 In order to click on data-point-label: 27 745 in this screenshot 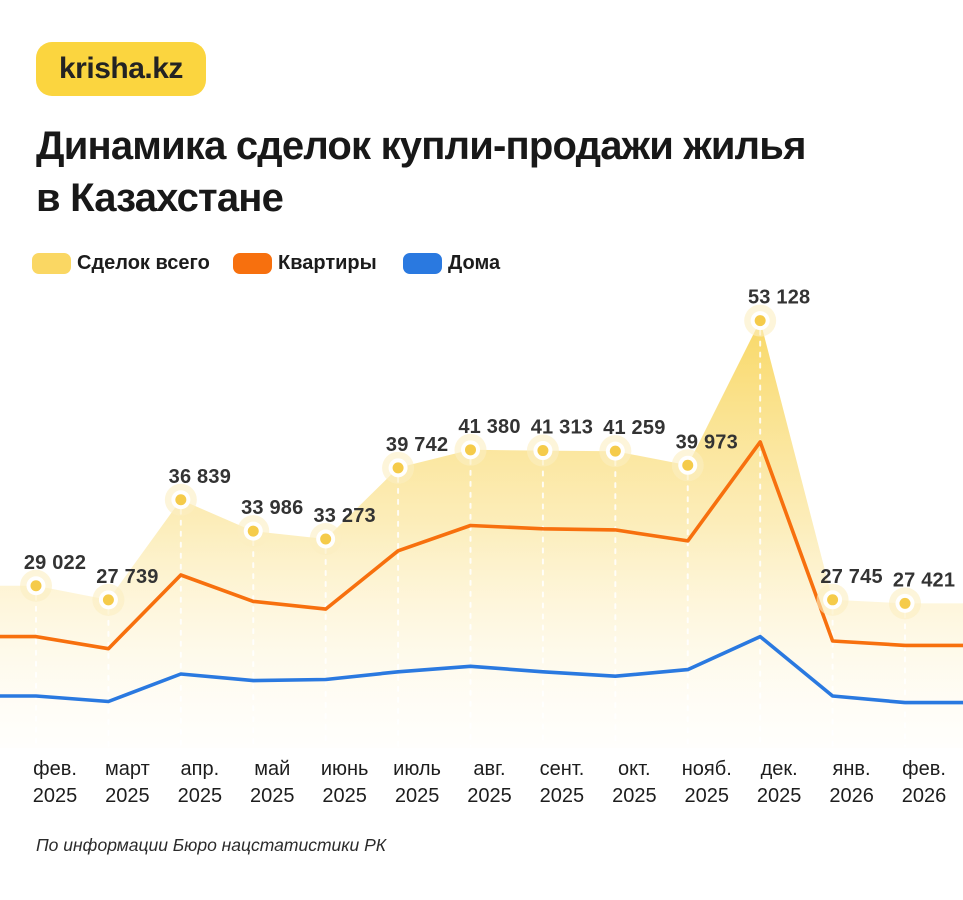, I will do `click(851, 577)`.